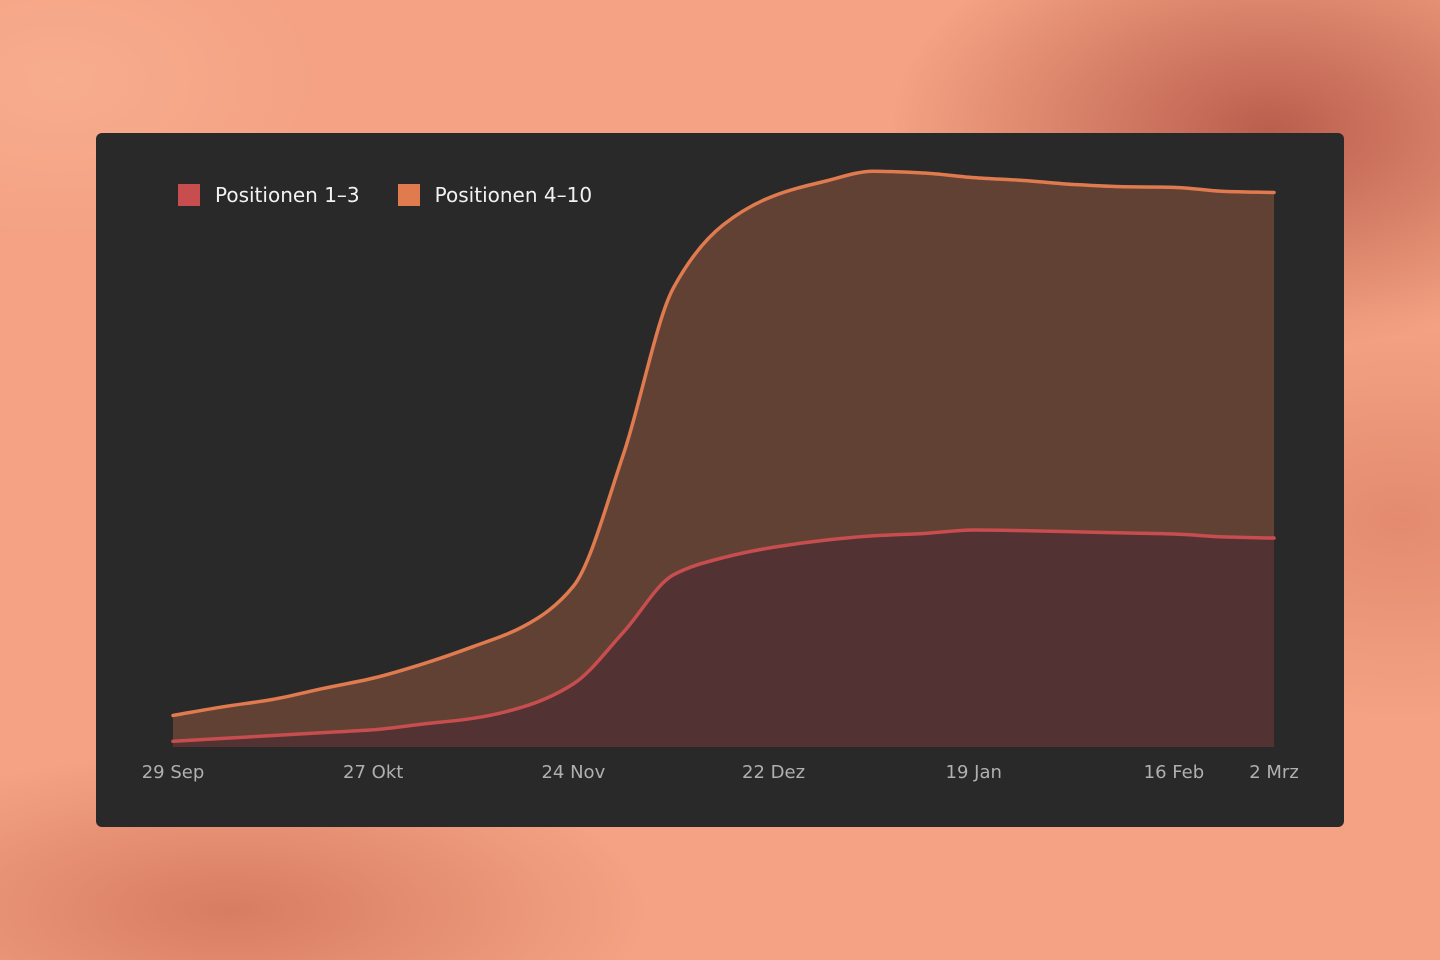 The height and width of the screenshot is (960, 1440). Describe the element at coordinates (1174, 772) in the screenshot. I see `x-tick-label-5: 16 Feb` at that location.